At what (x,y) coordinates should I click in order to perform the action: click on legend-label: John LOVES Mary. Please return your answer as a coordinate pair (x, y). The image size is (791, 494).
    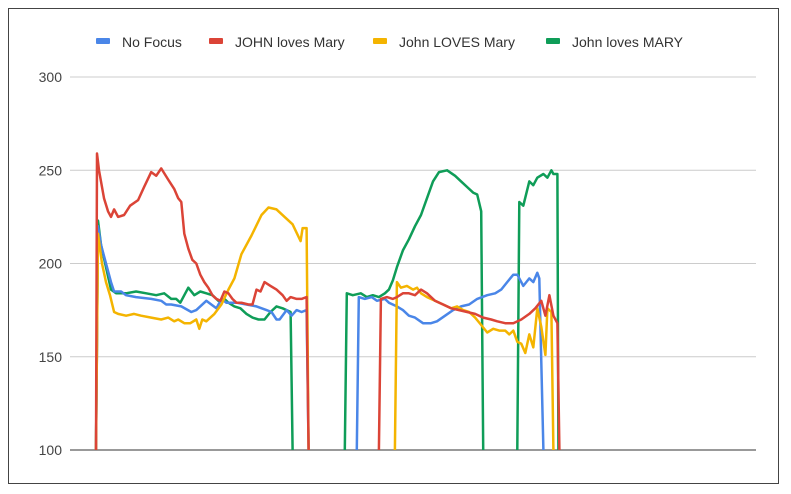
    Looking at the image, I should click on (457, 42).